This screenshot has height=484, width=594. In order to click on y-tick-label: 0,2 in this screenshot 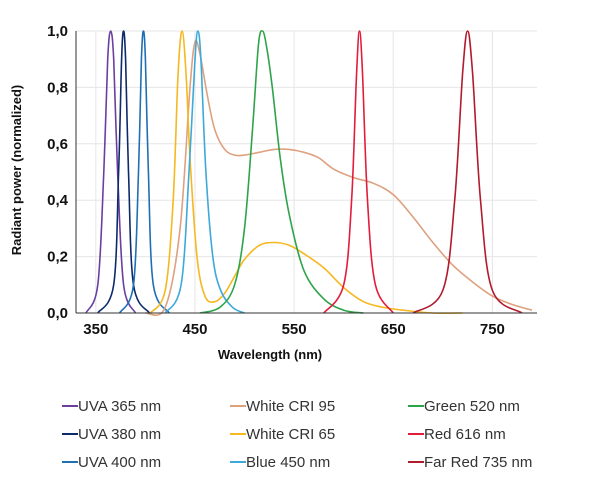, I will do `click(57, 257)`.